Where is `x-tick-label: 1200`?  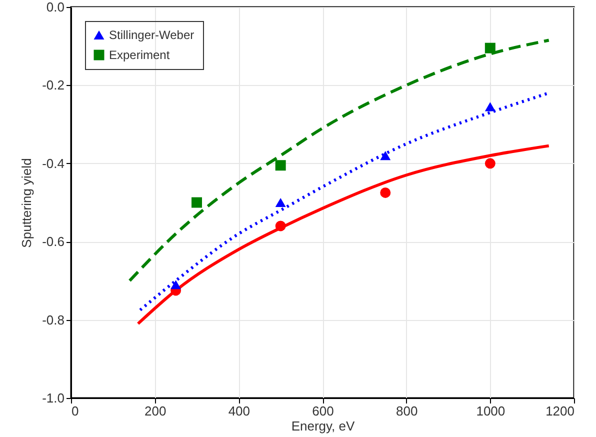
x-tick-label: 1200 is located at coordinates (560, 411).